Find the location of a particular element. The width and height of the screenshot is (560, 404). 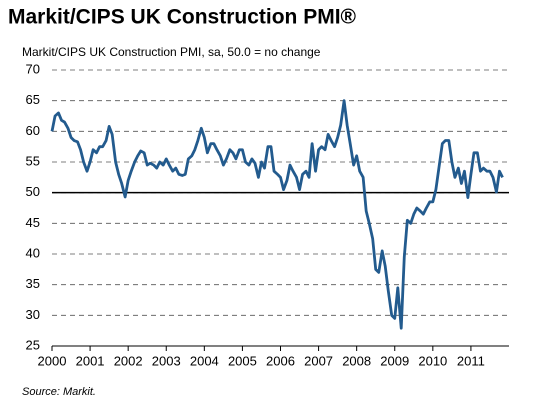

x-tick-label: 2000 is located at coordinates (52, 360).